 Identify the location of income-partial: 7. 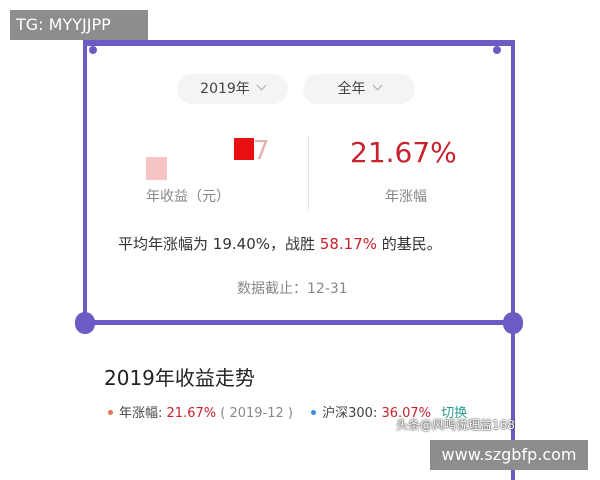
(261, 151).